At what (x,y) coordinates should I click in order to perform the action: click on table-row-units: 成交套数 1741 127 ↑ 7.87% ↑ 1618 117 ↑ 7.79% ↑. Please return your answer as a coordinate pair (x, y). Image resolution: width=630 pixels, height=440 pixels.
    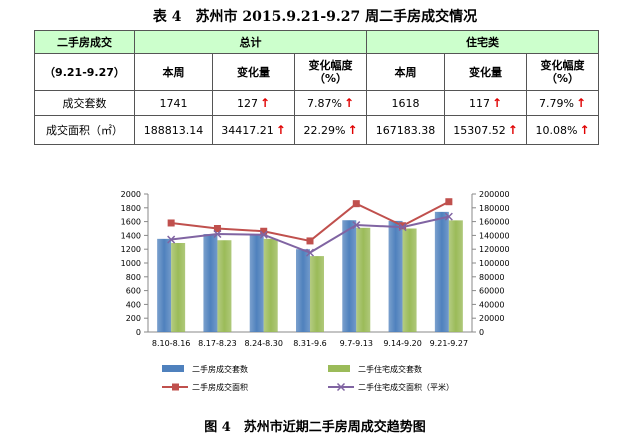
    Looking at the image, I should click on (317, 103).